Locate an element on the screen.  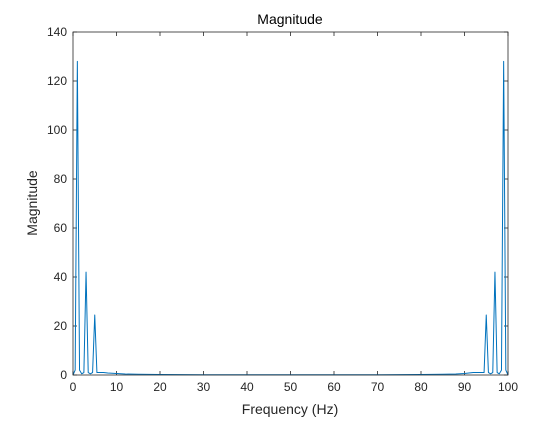
y-axis-label: Magnitude is located at coordinates (32, 203).